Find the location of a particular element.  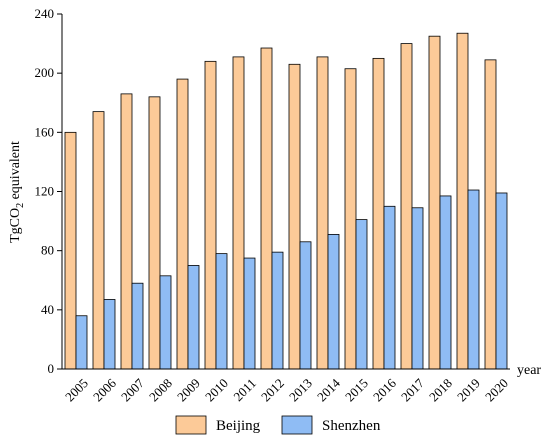

bar-beijing-2010 is located at coordinates (210, 215).